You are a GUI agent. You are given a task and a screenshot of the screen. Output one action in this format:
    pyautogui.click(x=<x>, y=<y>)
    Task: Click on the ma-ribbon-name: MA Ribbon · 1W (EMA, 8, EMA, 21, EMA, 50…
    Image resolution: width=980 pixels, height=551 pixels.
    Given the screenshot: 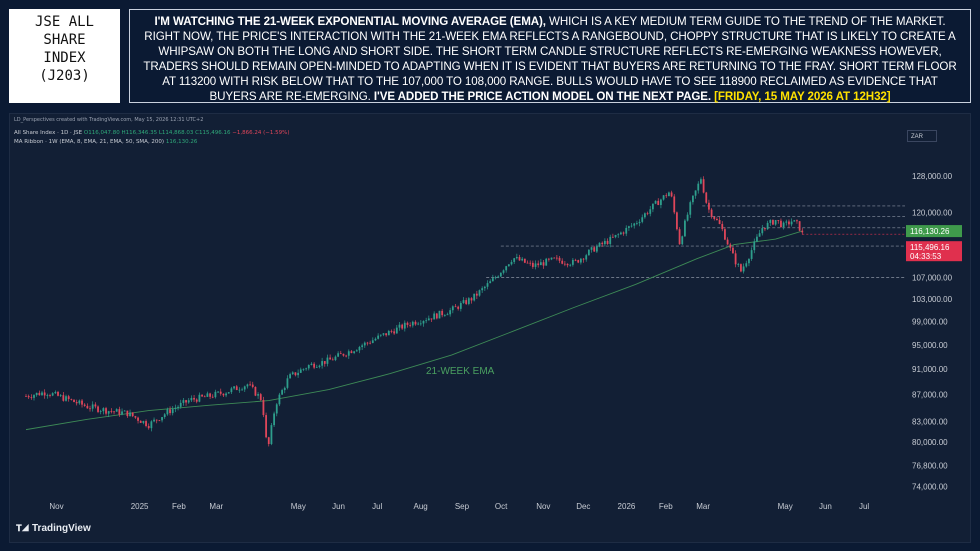 What is the action you would take?
    pyautogui.click(x=89, y=142)
    